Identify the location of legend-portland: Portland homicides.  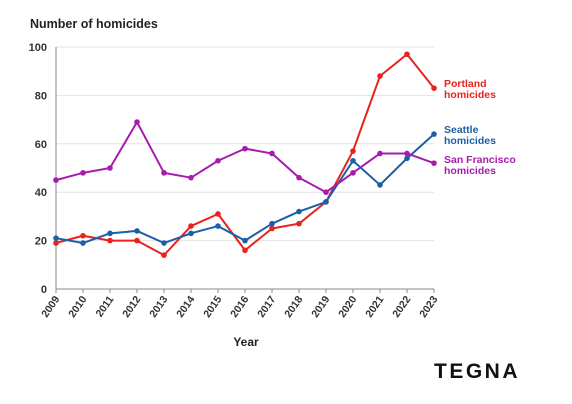
(470, 89).